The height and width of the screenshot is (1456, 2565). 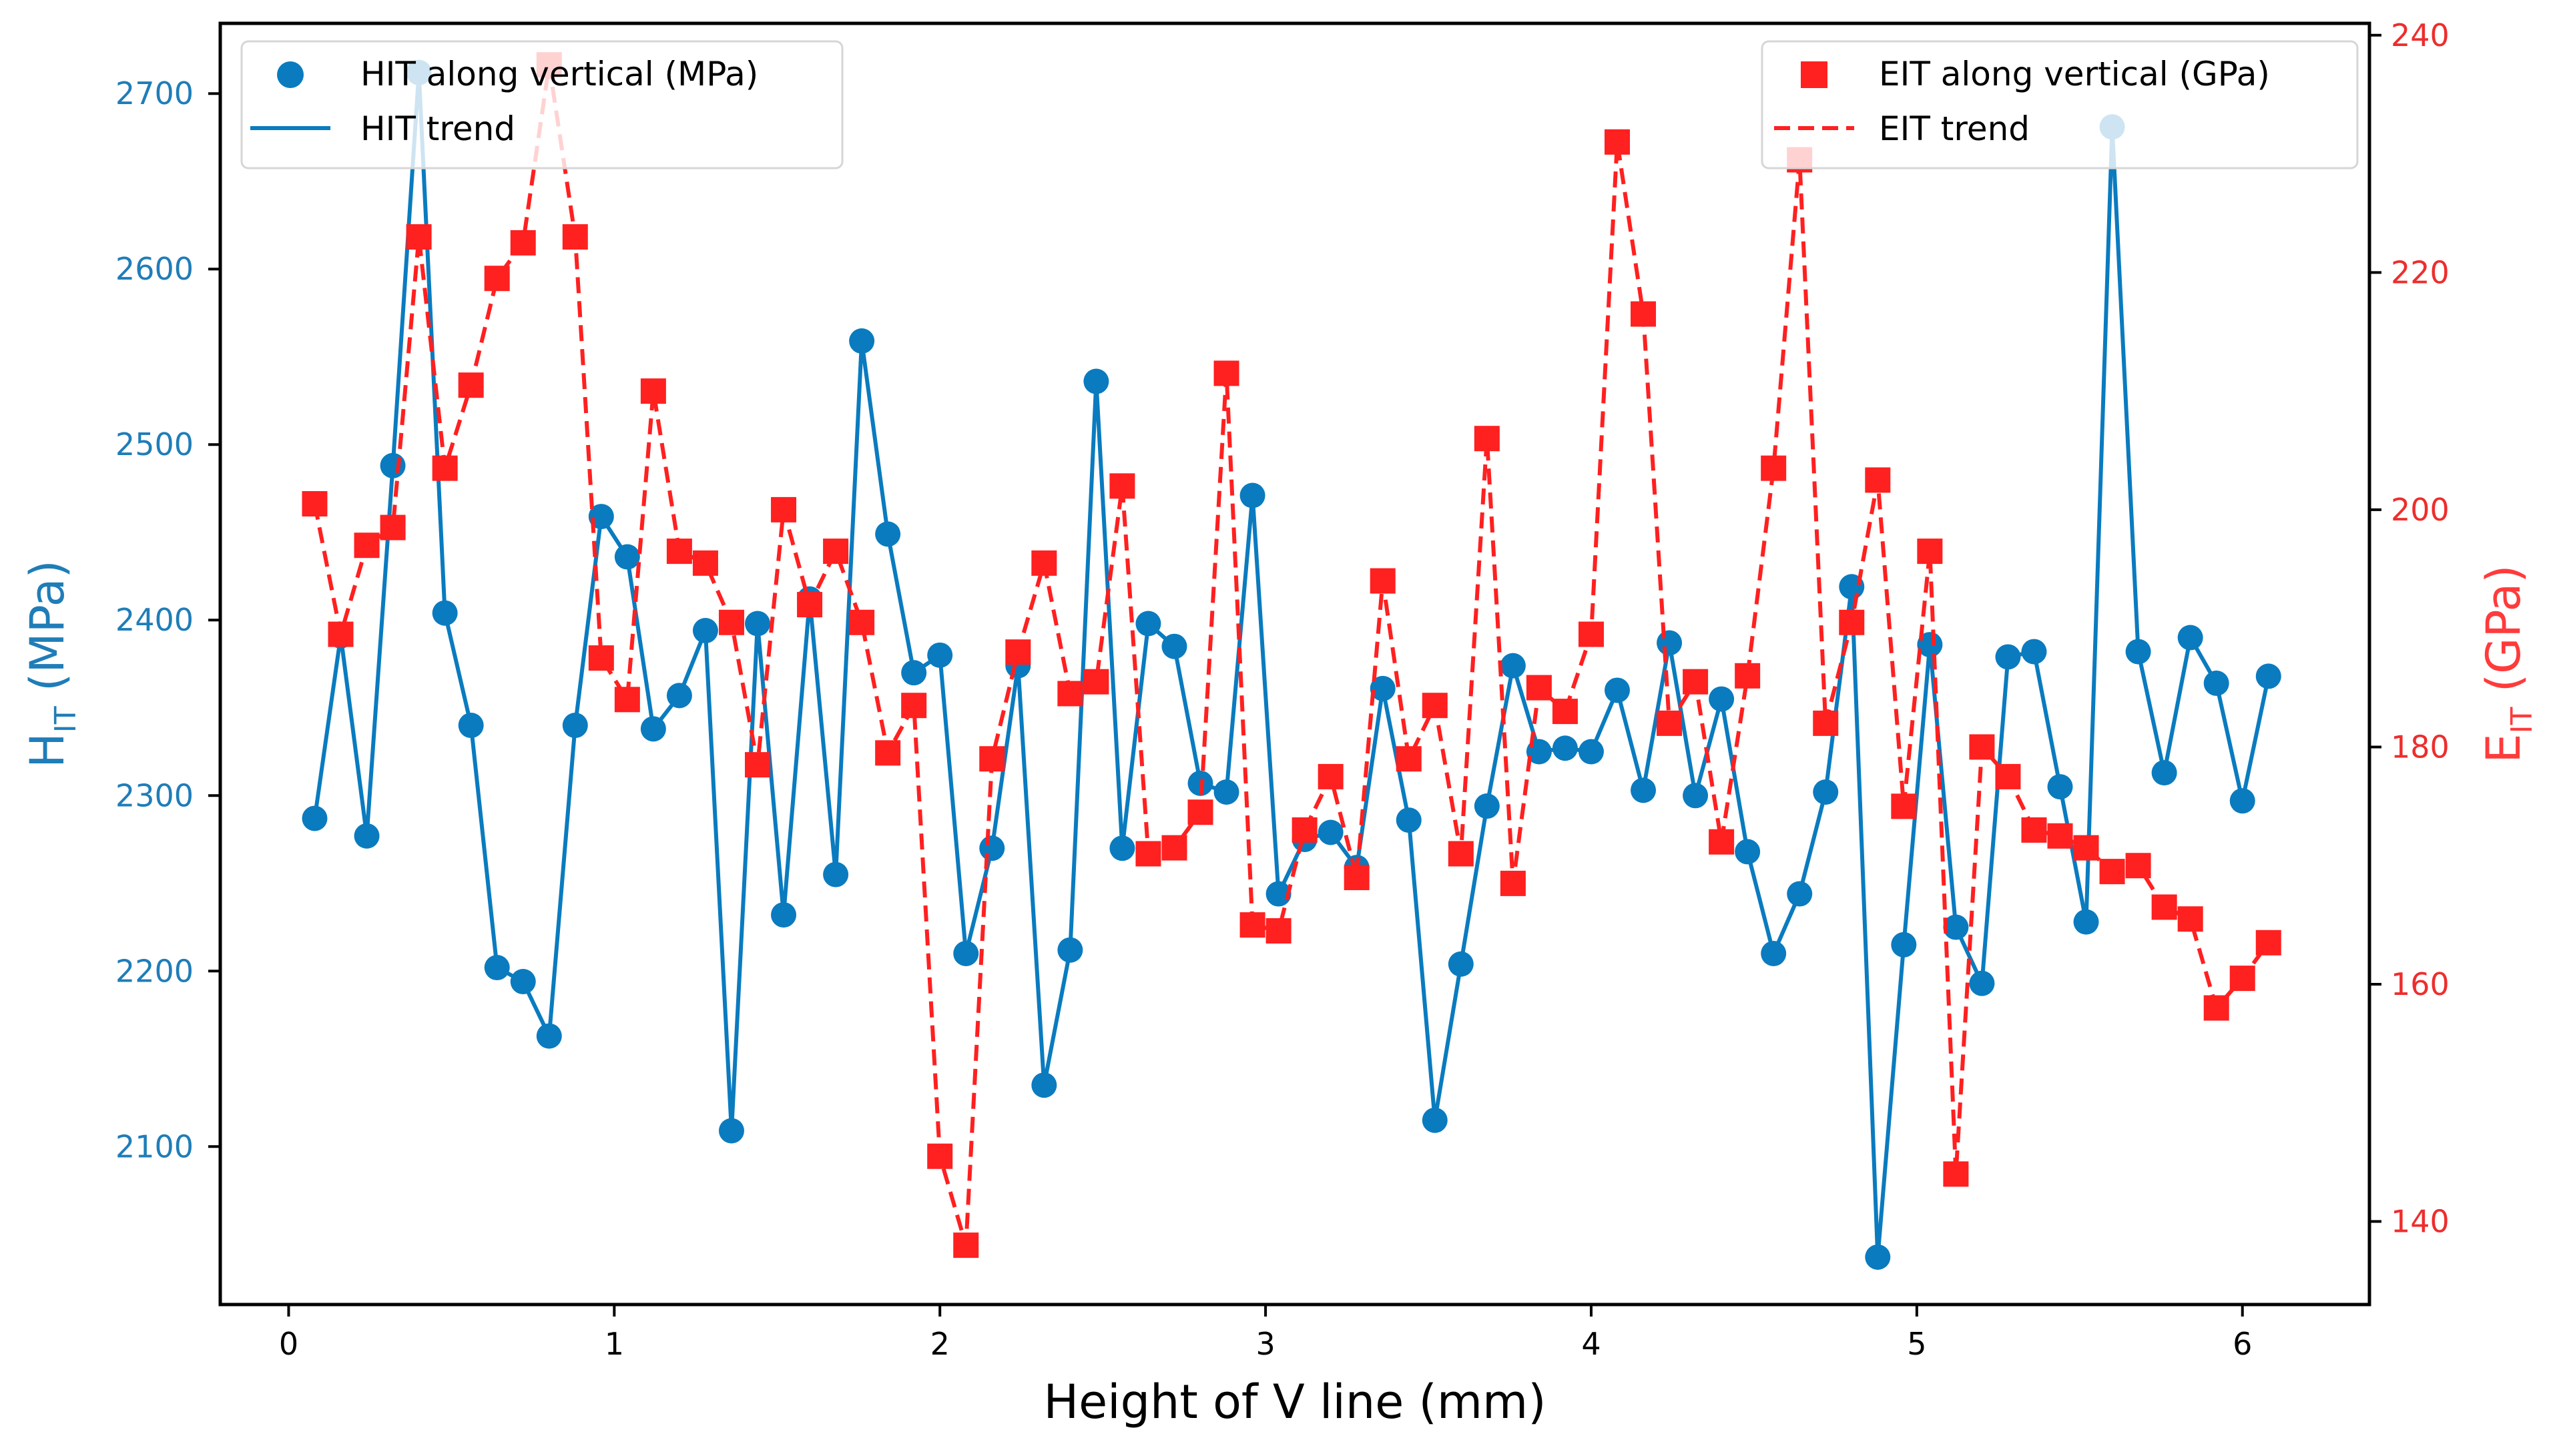 What do you see at coordinates (154, 93) in the screenshot?
I see `left-y-tick-label: 2700` at bounding box center [154, 93].